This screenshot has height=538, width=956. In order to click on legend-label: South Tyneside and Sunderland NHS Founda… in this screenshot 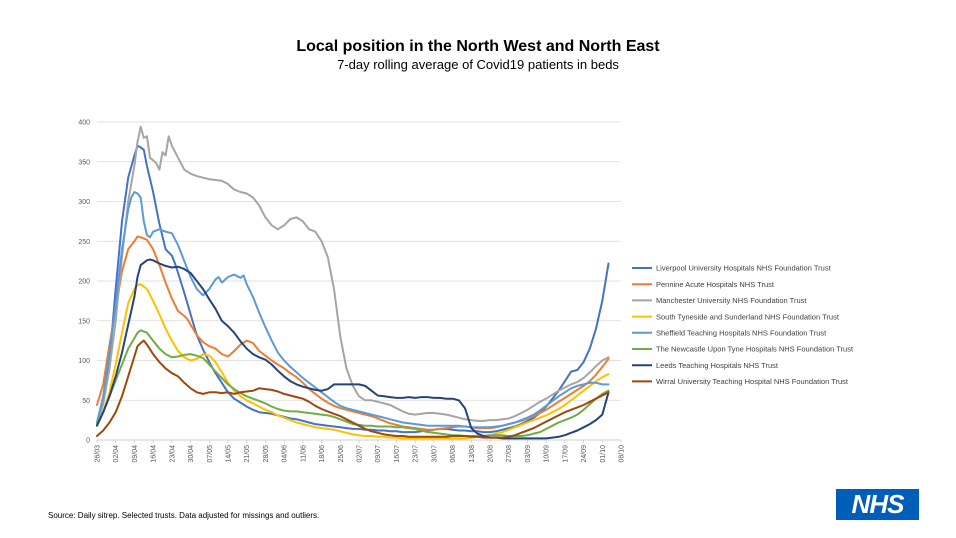, I will do `click(748, 316)`.